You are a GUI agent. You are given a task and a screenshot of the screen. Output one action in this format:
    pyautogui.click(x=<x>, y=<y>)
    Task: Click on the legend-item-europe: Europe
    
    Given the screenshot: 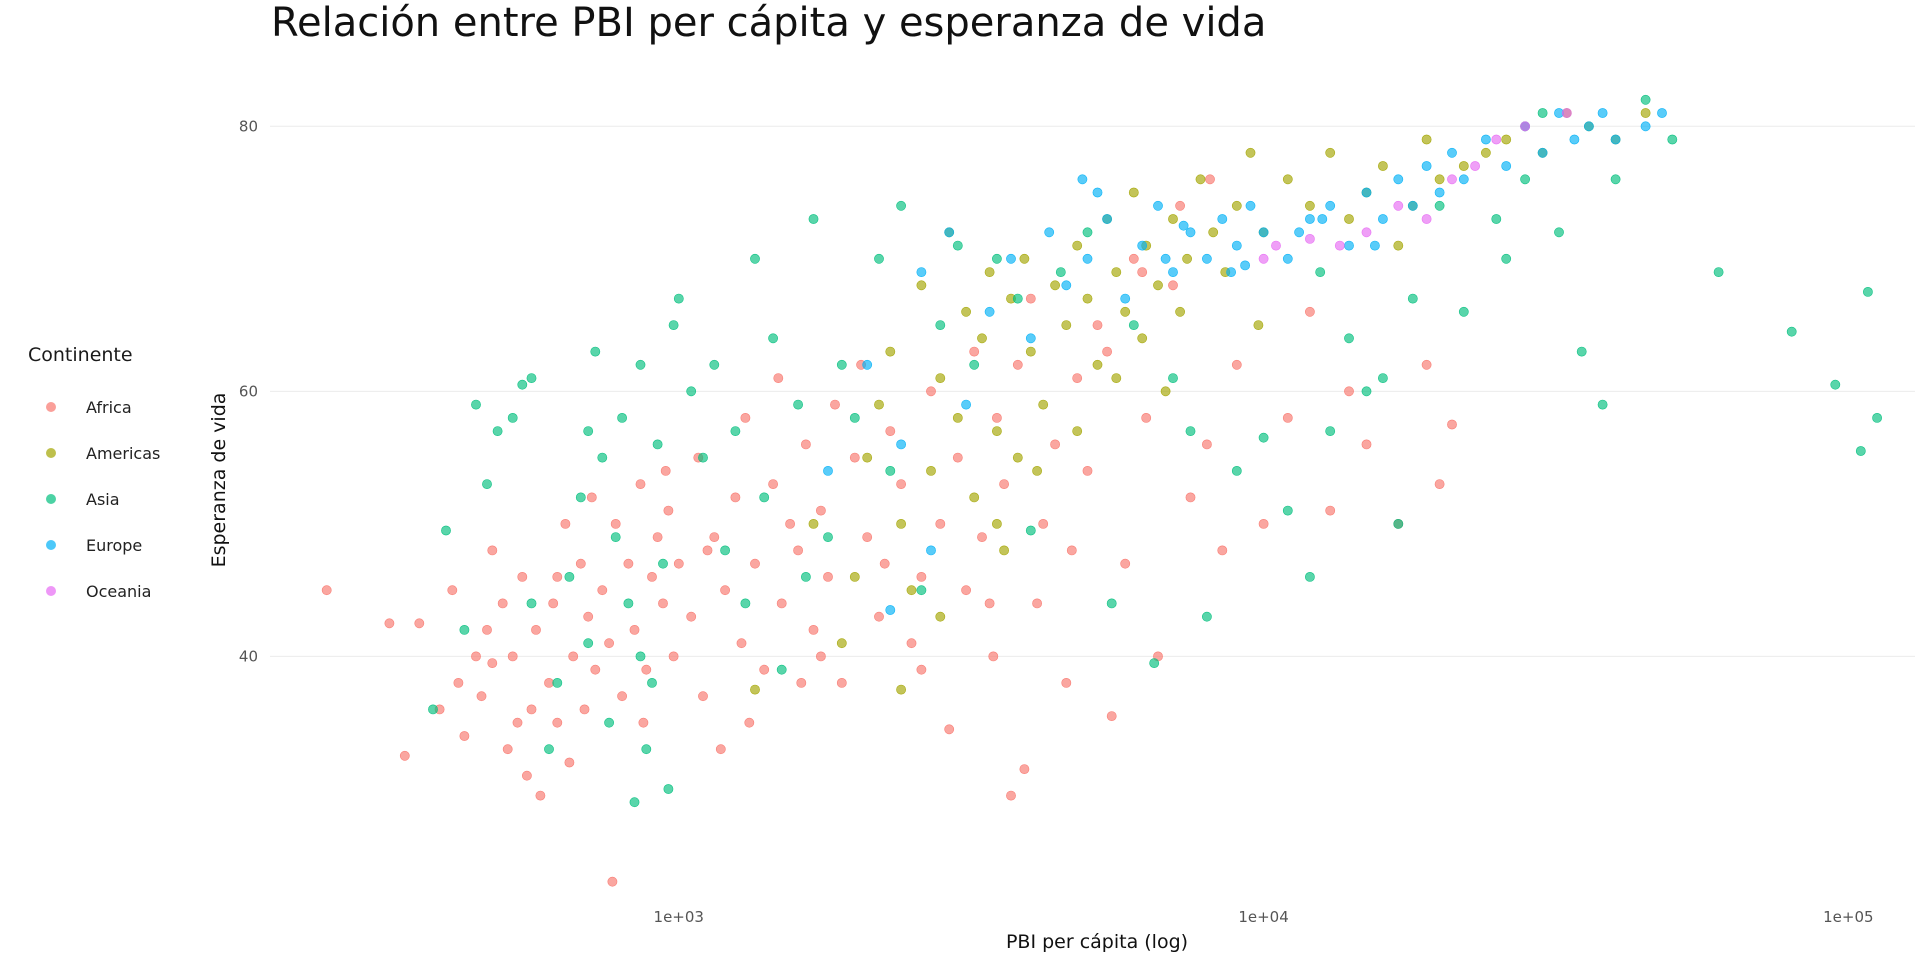 What is the action you would take?
    pyautogui.click(x=94, y=545)
    